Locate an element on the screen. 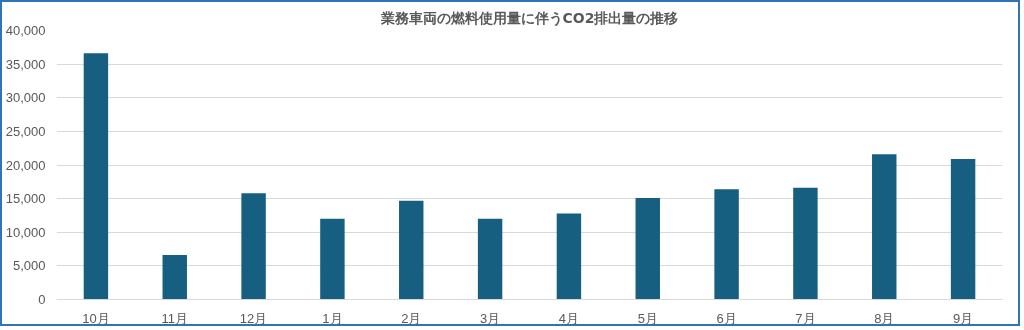 The height and width of the screenshot is (330, 1024). x-tick-label: 5月 is located at coordinates (647, 318).